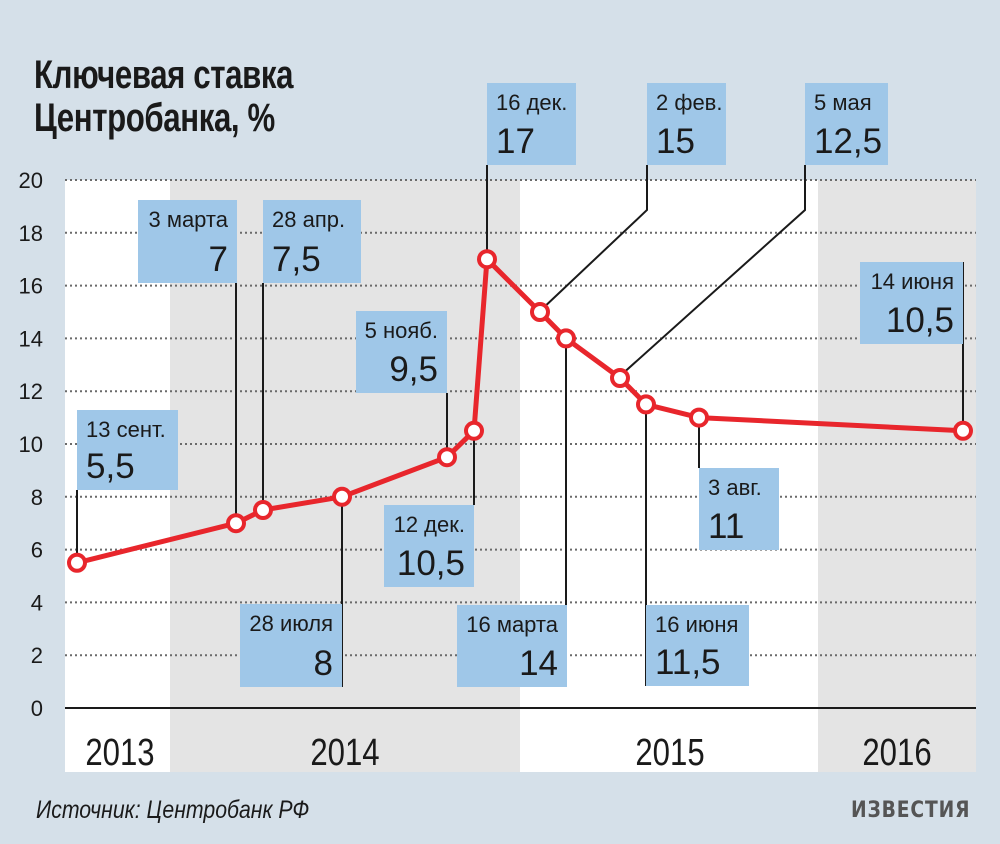 This screenshot has width=1000, height=844. What do you see at coordinates (37, 708) in the screenshot?
I see `y-tick-label: 0` at bounding box center [37, 708].